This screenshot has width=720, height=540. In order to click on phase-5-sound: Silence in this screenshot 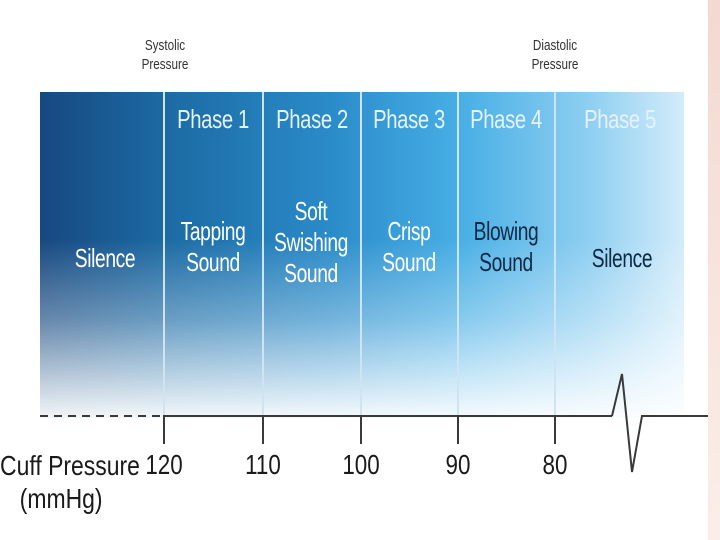, I will do `click(621, 258)`.